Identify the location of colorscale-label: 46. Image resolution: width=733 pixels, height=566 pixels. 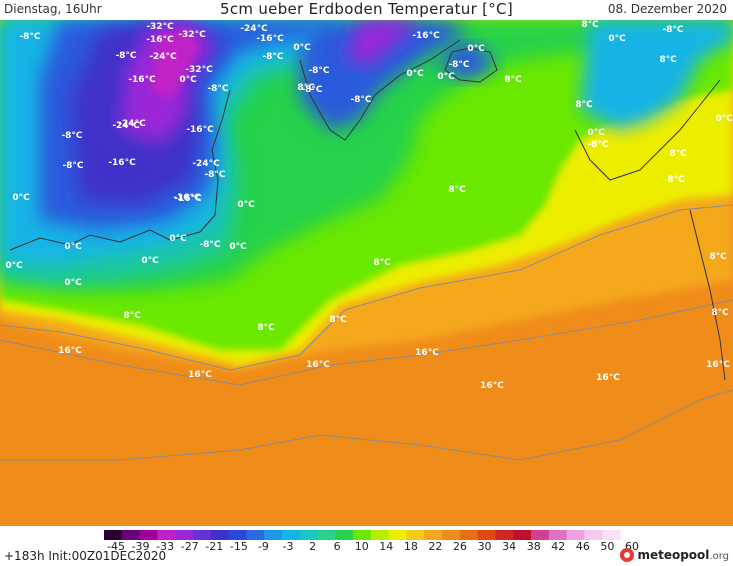
(582, 546).